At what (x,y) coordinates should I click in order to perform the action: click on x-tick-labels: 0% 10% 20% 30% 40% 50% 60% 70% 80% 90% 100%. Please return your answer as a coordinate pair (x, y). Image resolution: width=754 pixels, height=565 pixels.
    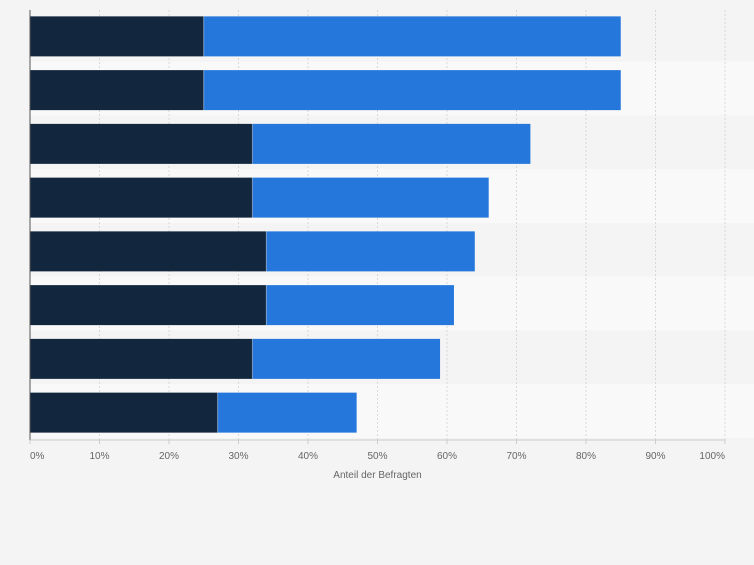
    Looking at the image, I should click on (377, 451).